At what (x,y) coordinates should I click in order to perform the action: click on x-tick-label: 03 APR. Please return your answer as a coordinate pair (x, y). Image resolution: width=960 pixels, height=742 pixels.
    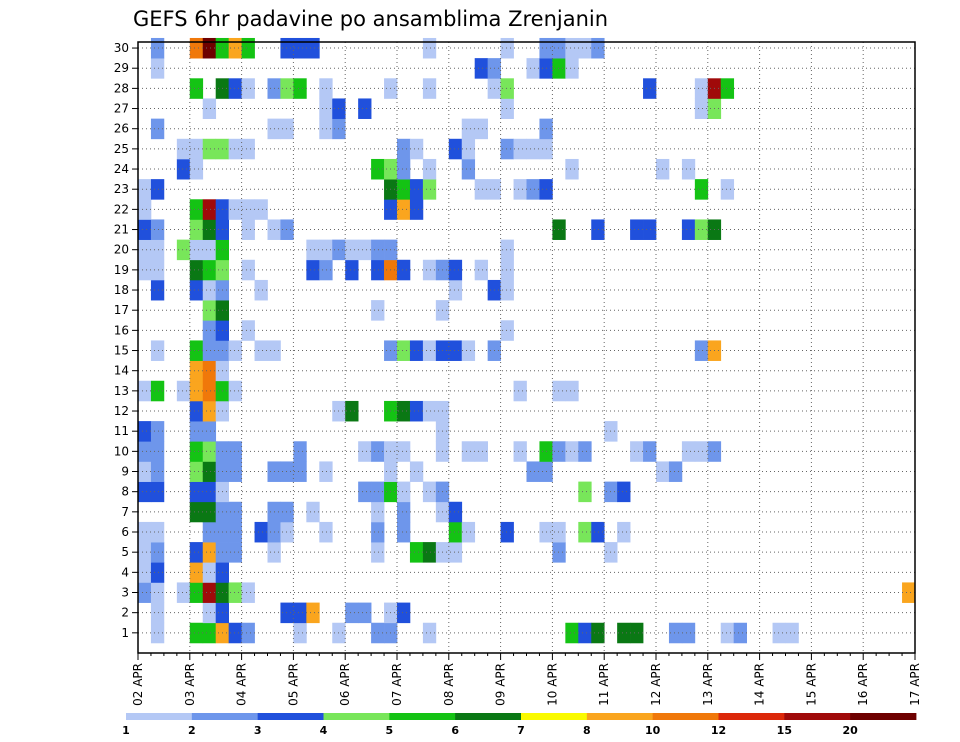
    Looking at the image, I should click on (190, 684).